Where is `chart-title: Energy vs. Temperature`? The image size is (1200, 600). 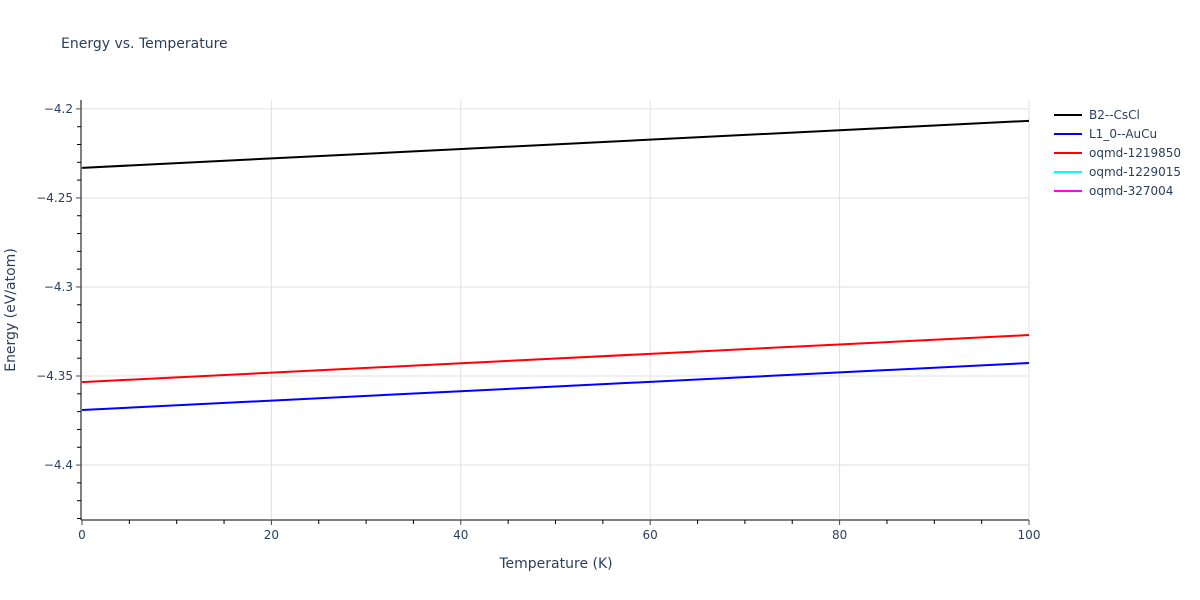 chart-title: Energy vs. Temperature is located at coordinates (144, 44).